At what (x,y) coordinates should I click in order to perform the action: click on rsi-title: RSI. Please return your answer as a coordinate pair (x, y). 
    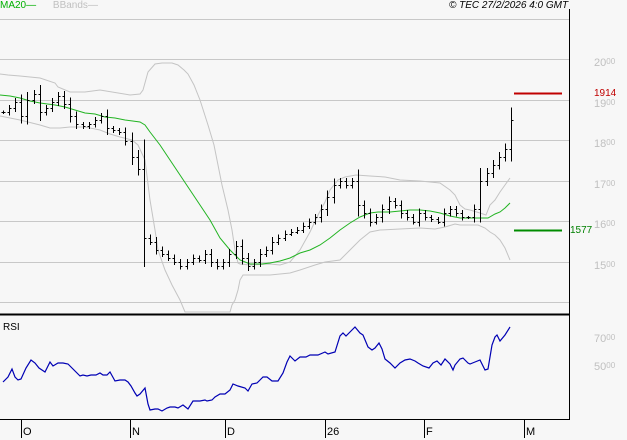
    Looking at the image, I should click on (11, 327).